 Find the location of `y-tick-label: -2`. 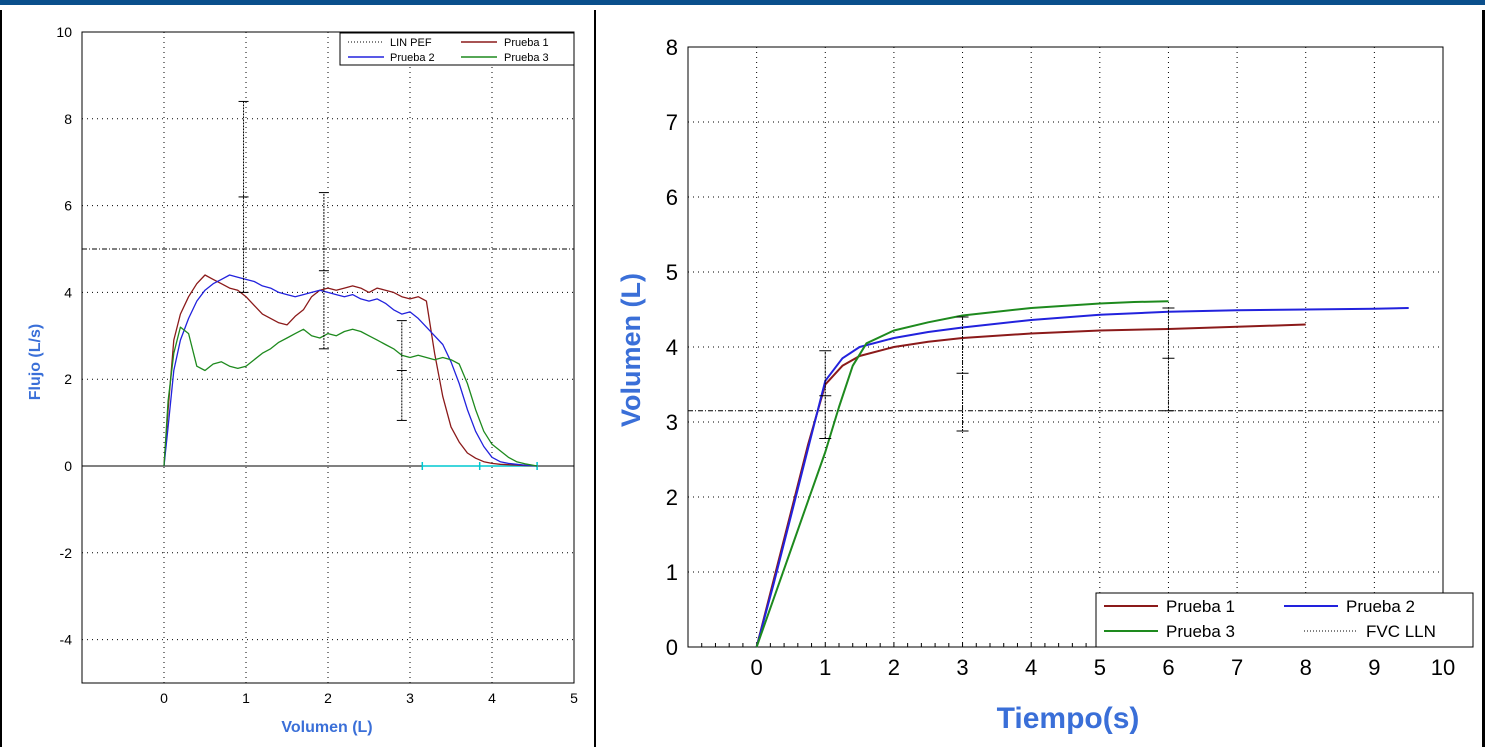

y-tick-label: -2 is located at coordinates (66, 553).